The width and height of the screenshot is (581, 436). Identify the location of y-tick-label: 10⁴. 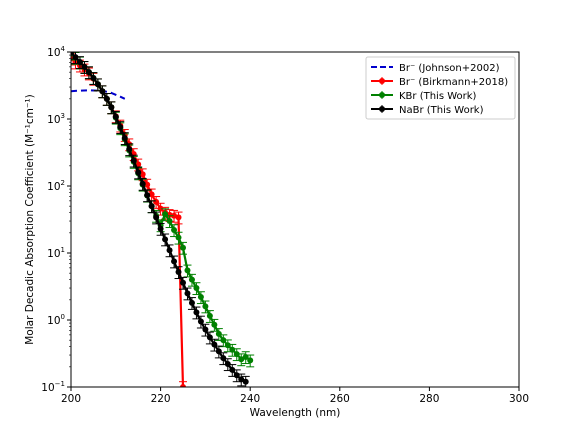
(56, 52).